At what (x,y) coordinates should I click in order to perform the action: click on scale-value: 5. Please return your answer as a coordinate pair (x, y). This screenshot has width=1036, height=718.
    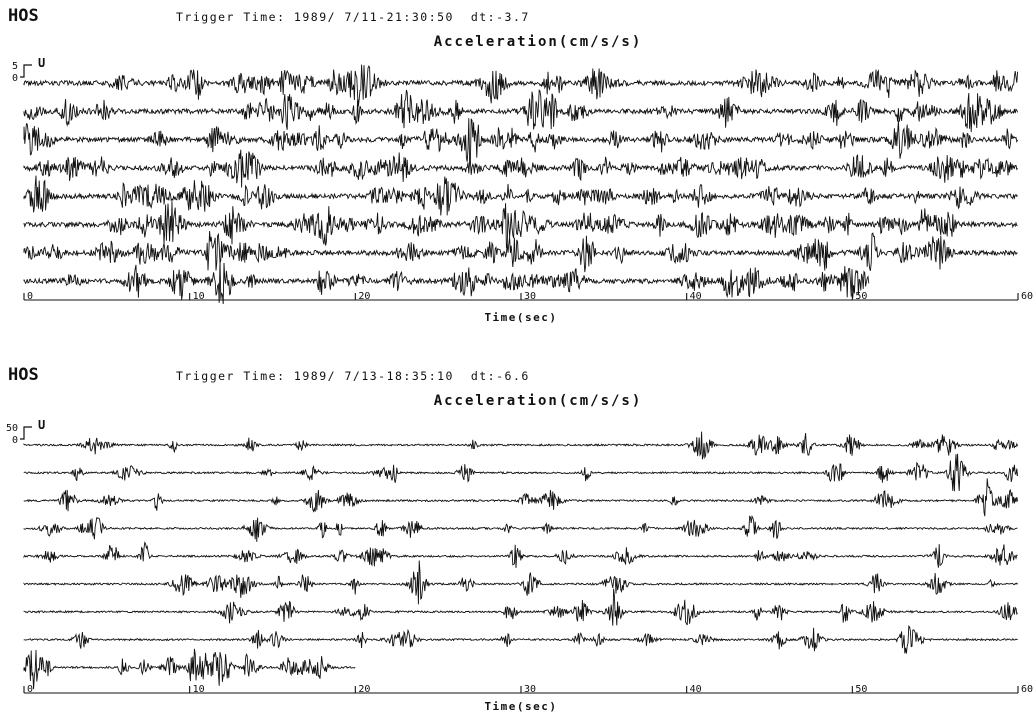
    Looking at the image, I should click on (15, 66).